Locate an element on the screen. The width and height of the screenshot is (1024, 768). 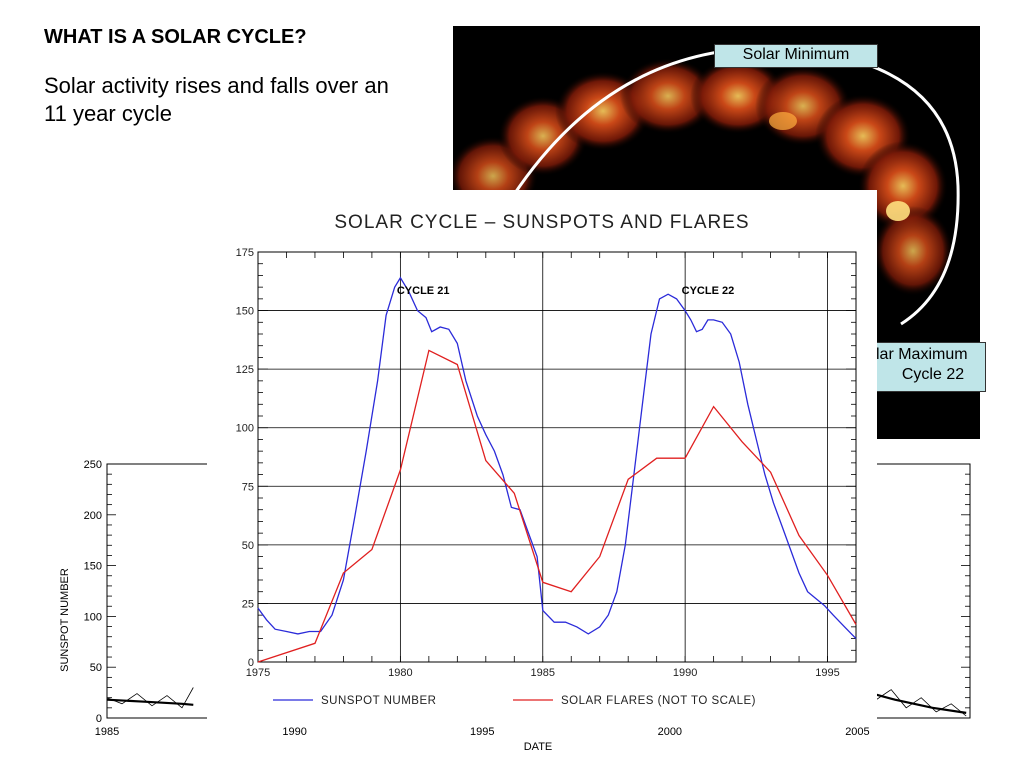
bg-x-axis-label: DATE is located at coordinates (538, 747).